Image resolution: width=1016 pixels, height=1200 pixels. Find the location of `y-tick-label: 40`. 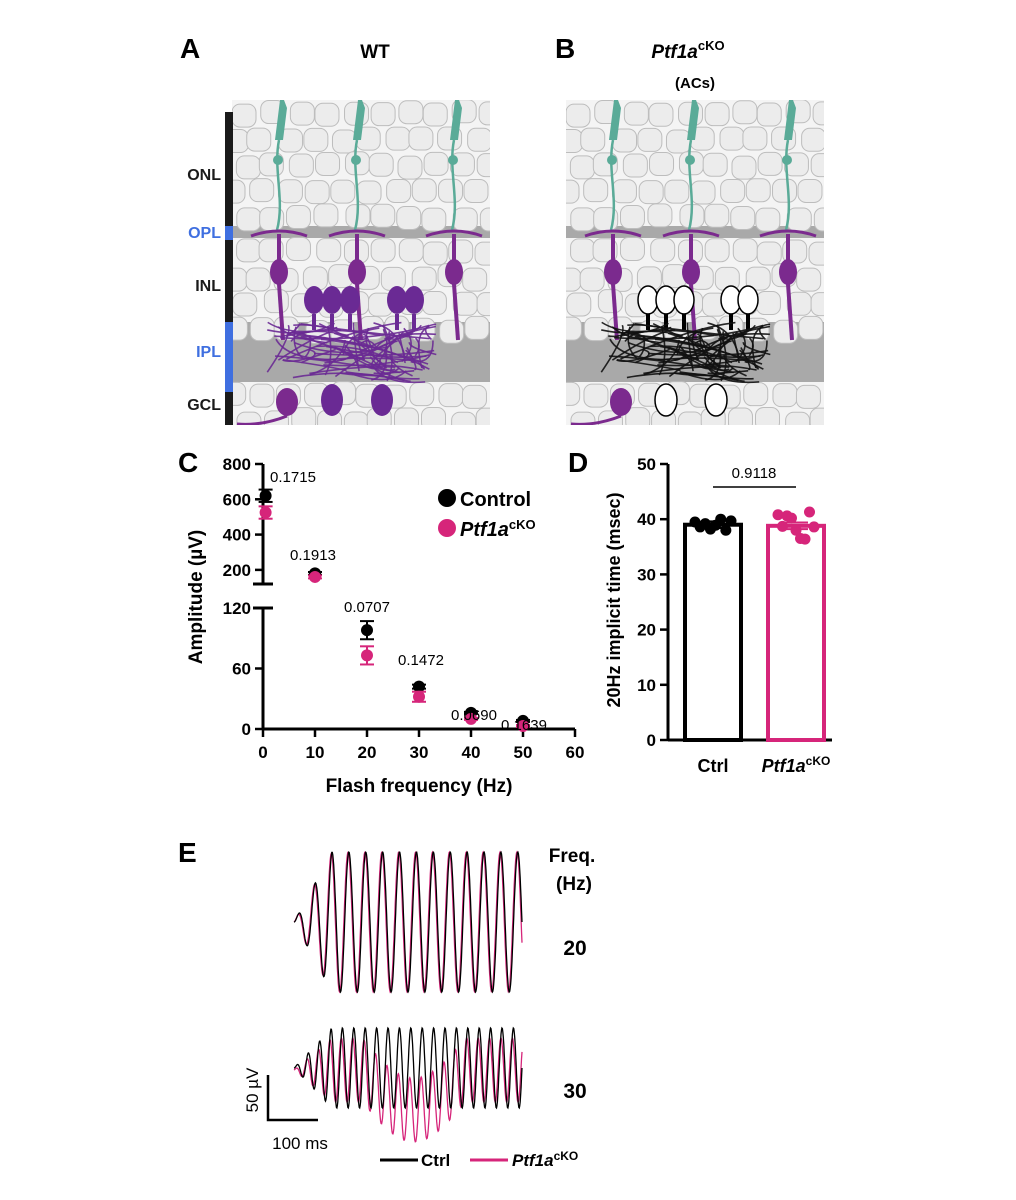

y-tick-label: 40 is located at coordinates (646, 519).